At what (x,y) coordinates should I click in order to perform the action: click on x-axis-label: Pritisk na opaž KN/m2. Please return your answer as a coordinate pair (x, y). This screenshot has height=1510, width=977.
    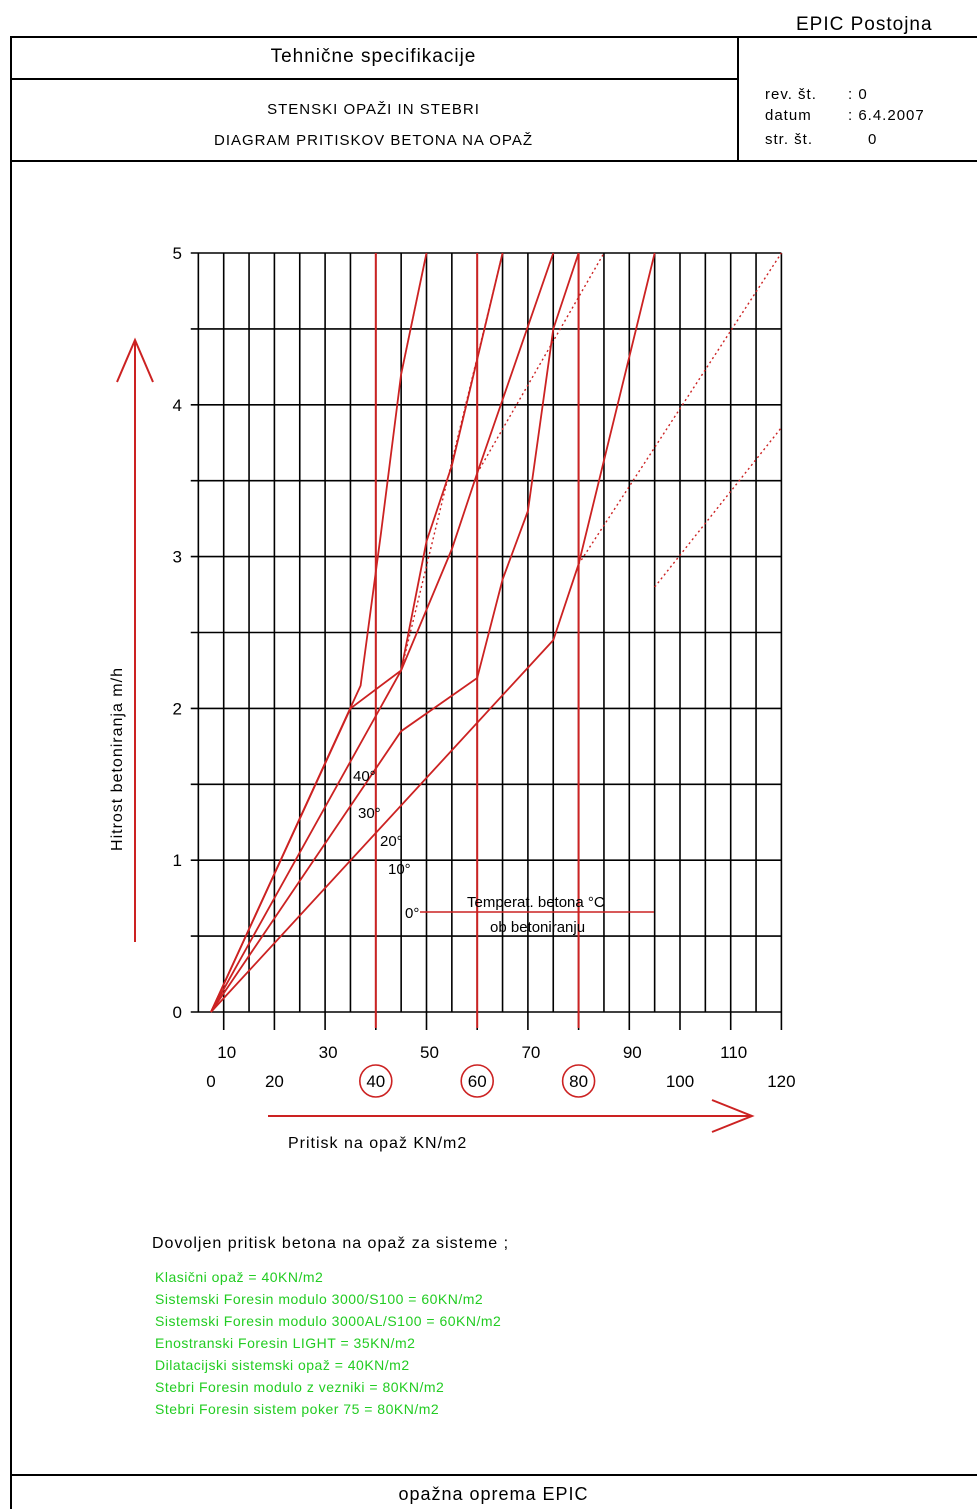
    Looking at the image, I should click on (378, 1143).